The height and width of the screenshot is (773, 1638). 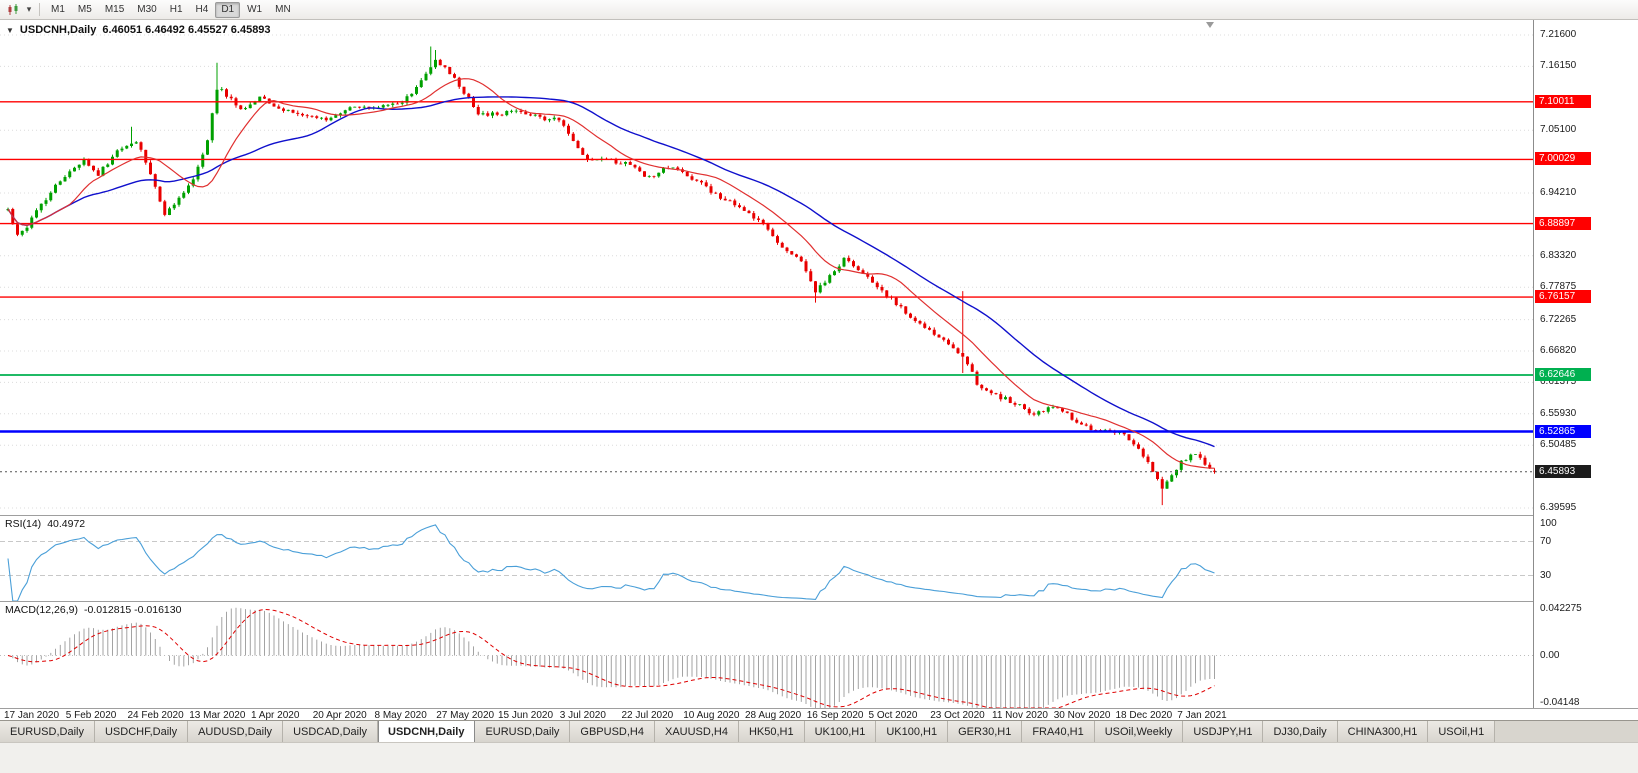 I want to click on time-axis-label: 22 Jul 2020, so click(x=647, y=715).